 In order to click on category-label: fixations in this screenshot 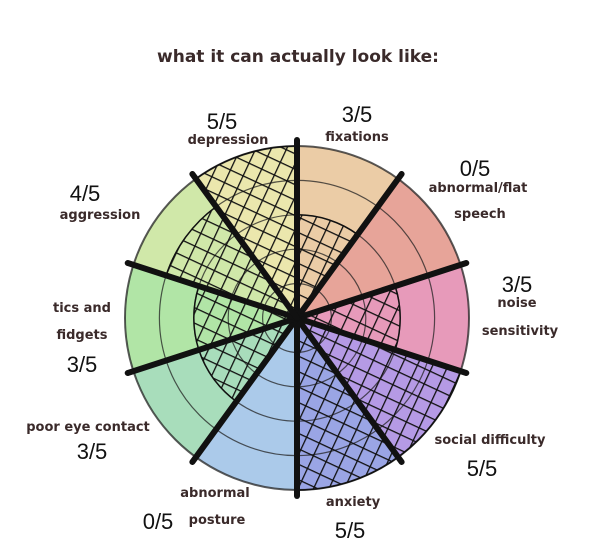, I will do `click(357, 137)`.